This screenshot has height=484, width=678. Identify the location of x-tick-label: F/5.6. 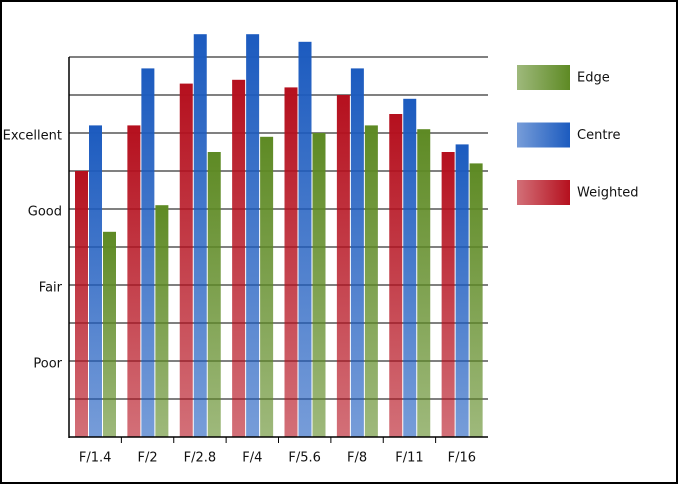
(304, 458).